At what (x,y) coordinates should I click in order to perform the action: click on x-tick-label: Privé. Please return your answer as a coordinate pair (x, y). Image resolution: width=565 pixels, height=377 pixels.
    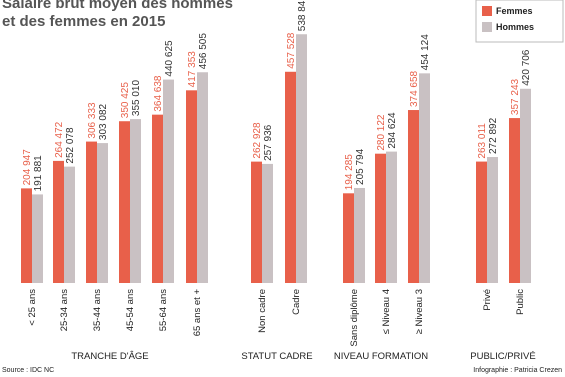
    Looking at the image, I should click on (487, 300).